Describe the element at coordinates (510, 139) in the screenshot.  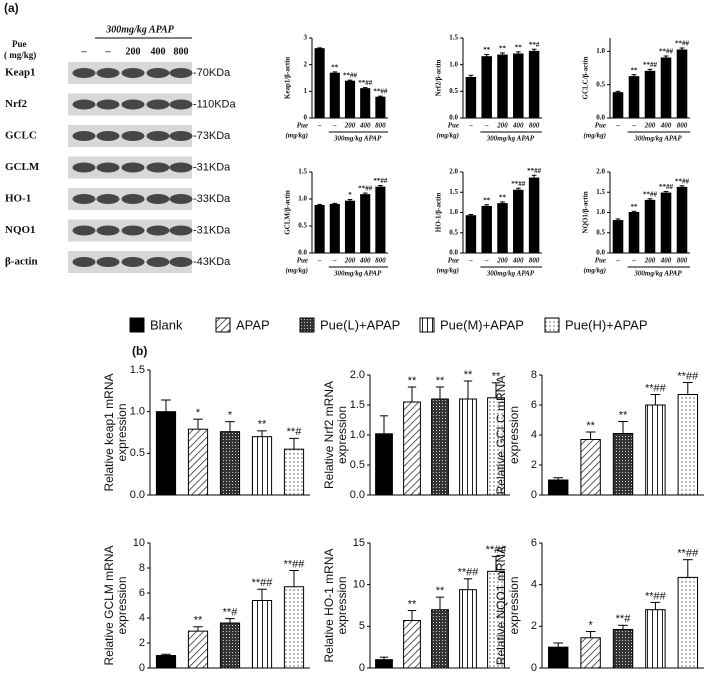
I see `group-label: 300mg/kg APAP` at that location.